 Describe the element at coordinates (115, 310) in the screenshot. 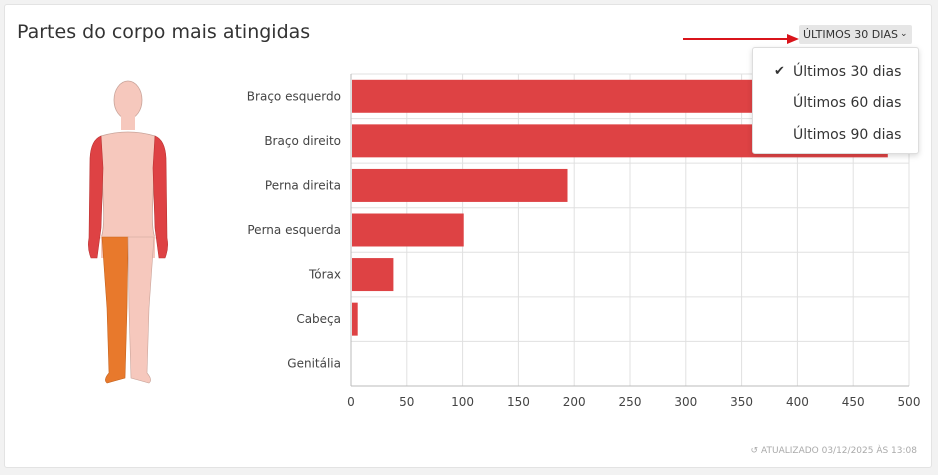

I see `body-leg-right` at that location.